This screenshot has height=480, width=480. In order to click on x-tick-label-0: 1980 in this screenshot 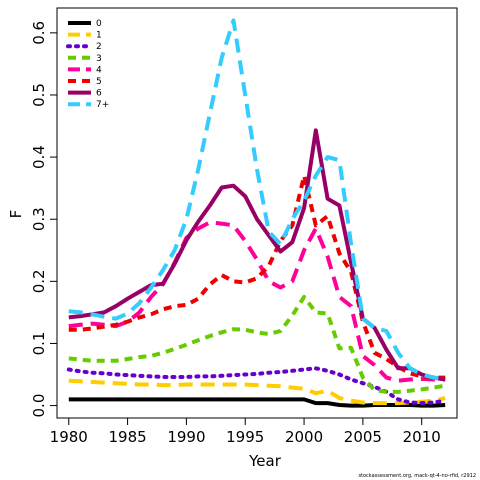, I will do `click(69, 437)`.